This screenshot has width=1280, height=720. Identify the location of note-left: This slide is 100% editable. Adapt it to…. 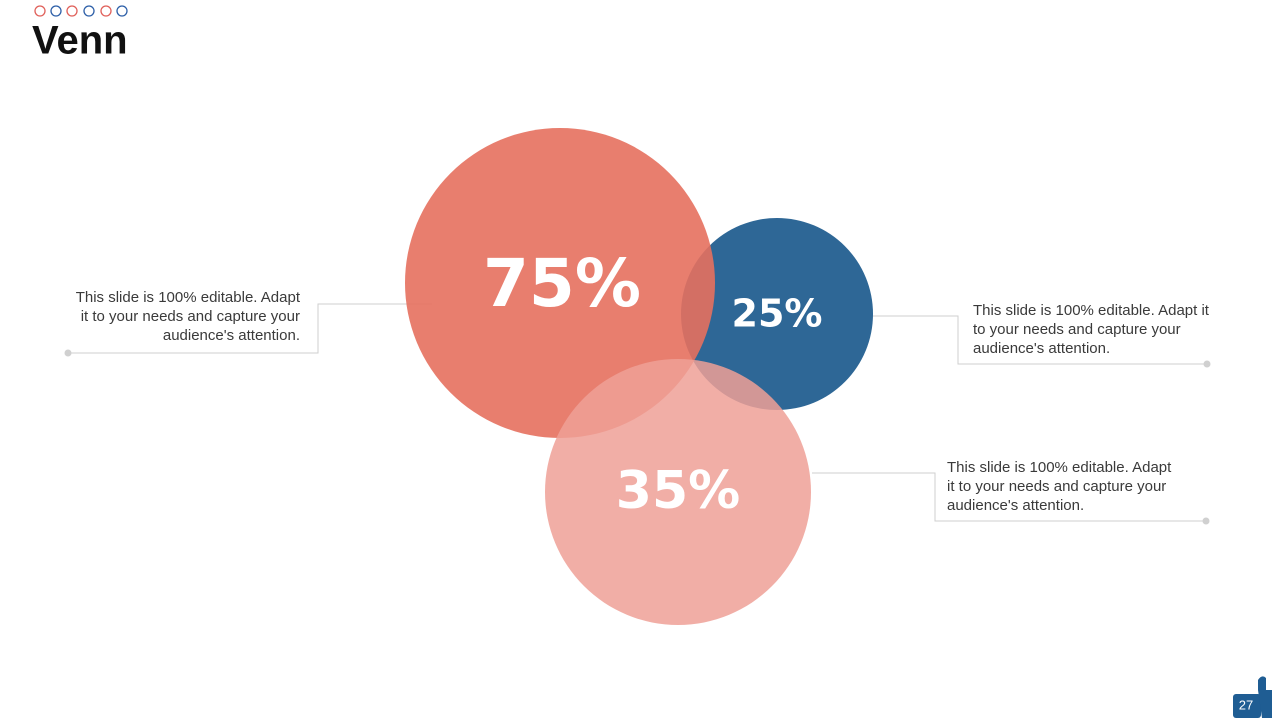
(188, 316).